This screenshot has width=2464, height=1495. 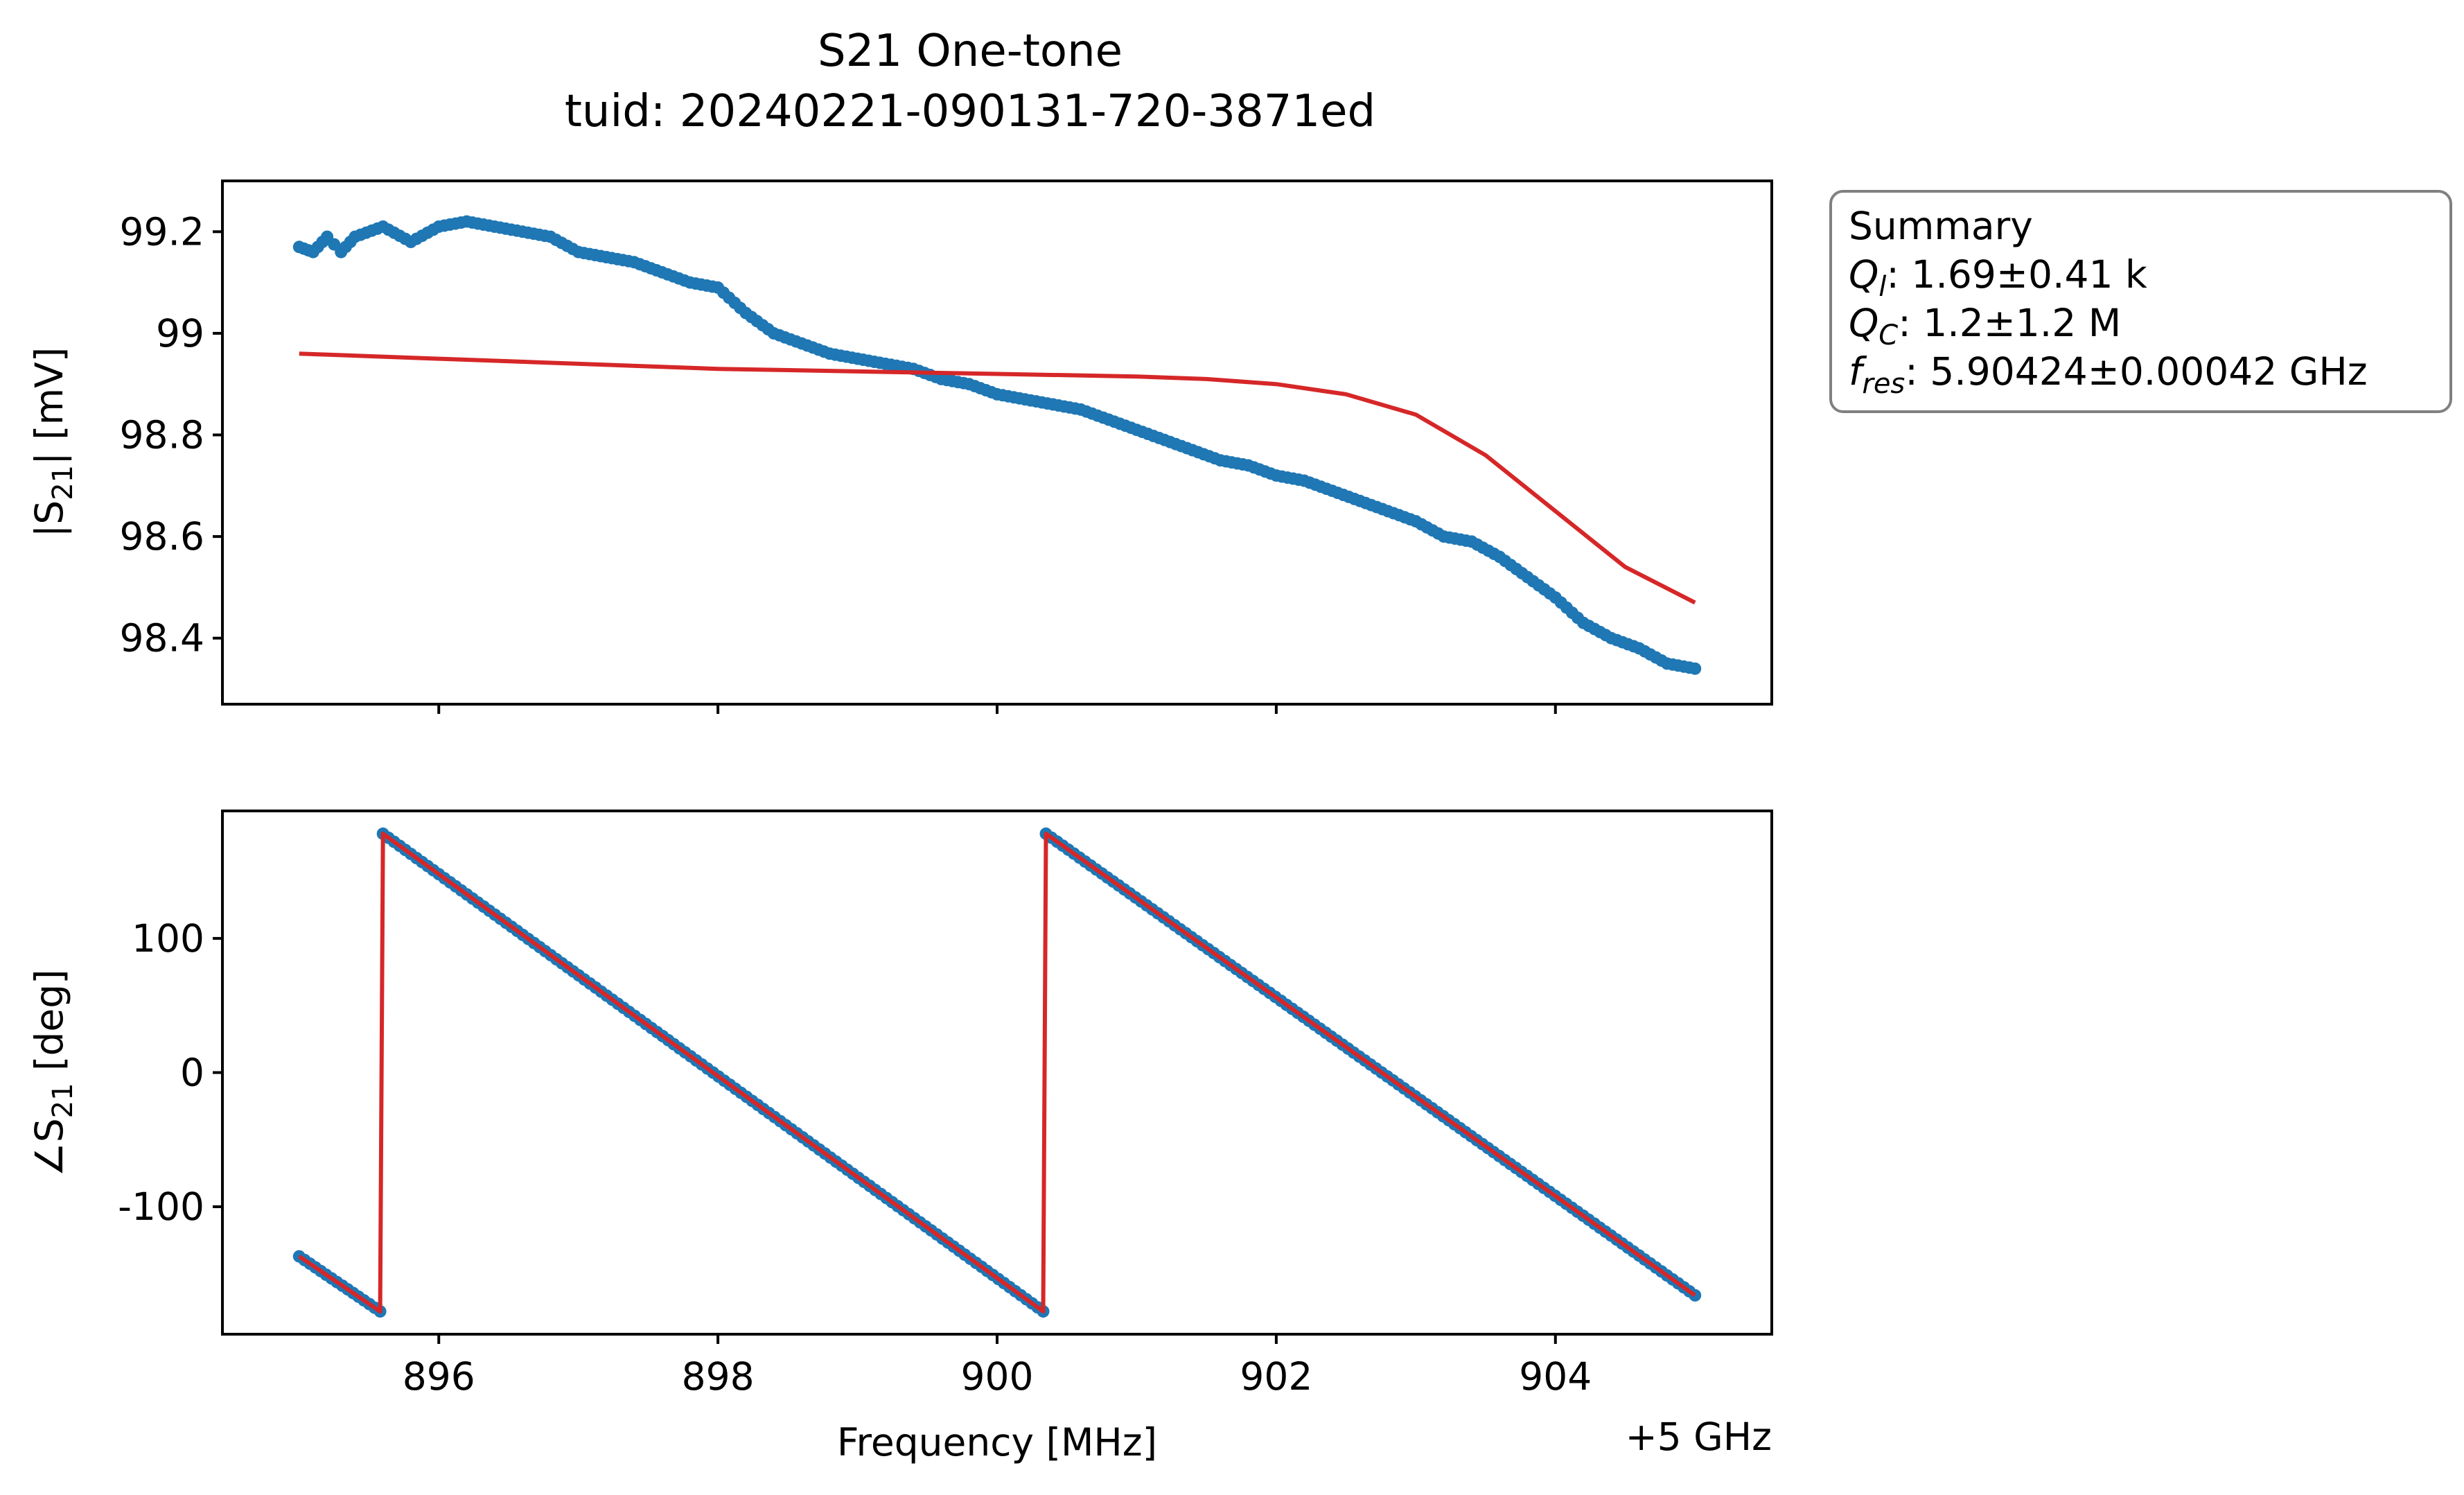 What do you see at coordinates (170, 1072) in the screenshot?
I see `phase-y-ticks: -100 0 100` at bounding box center [170, 1072].